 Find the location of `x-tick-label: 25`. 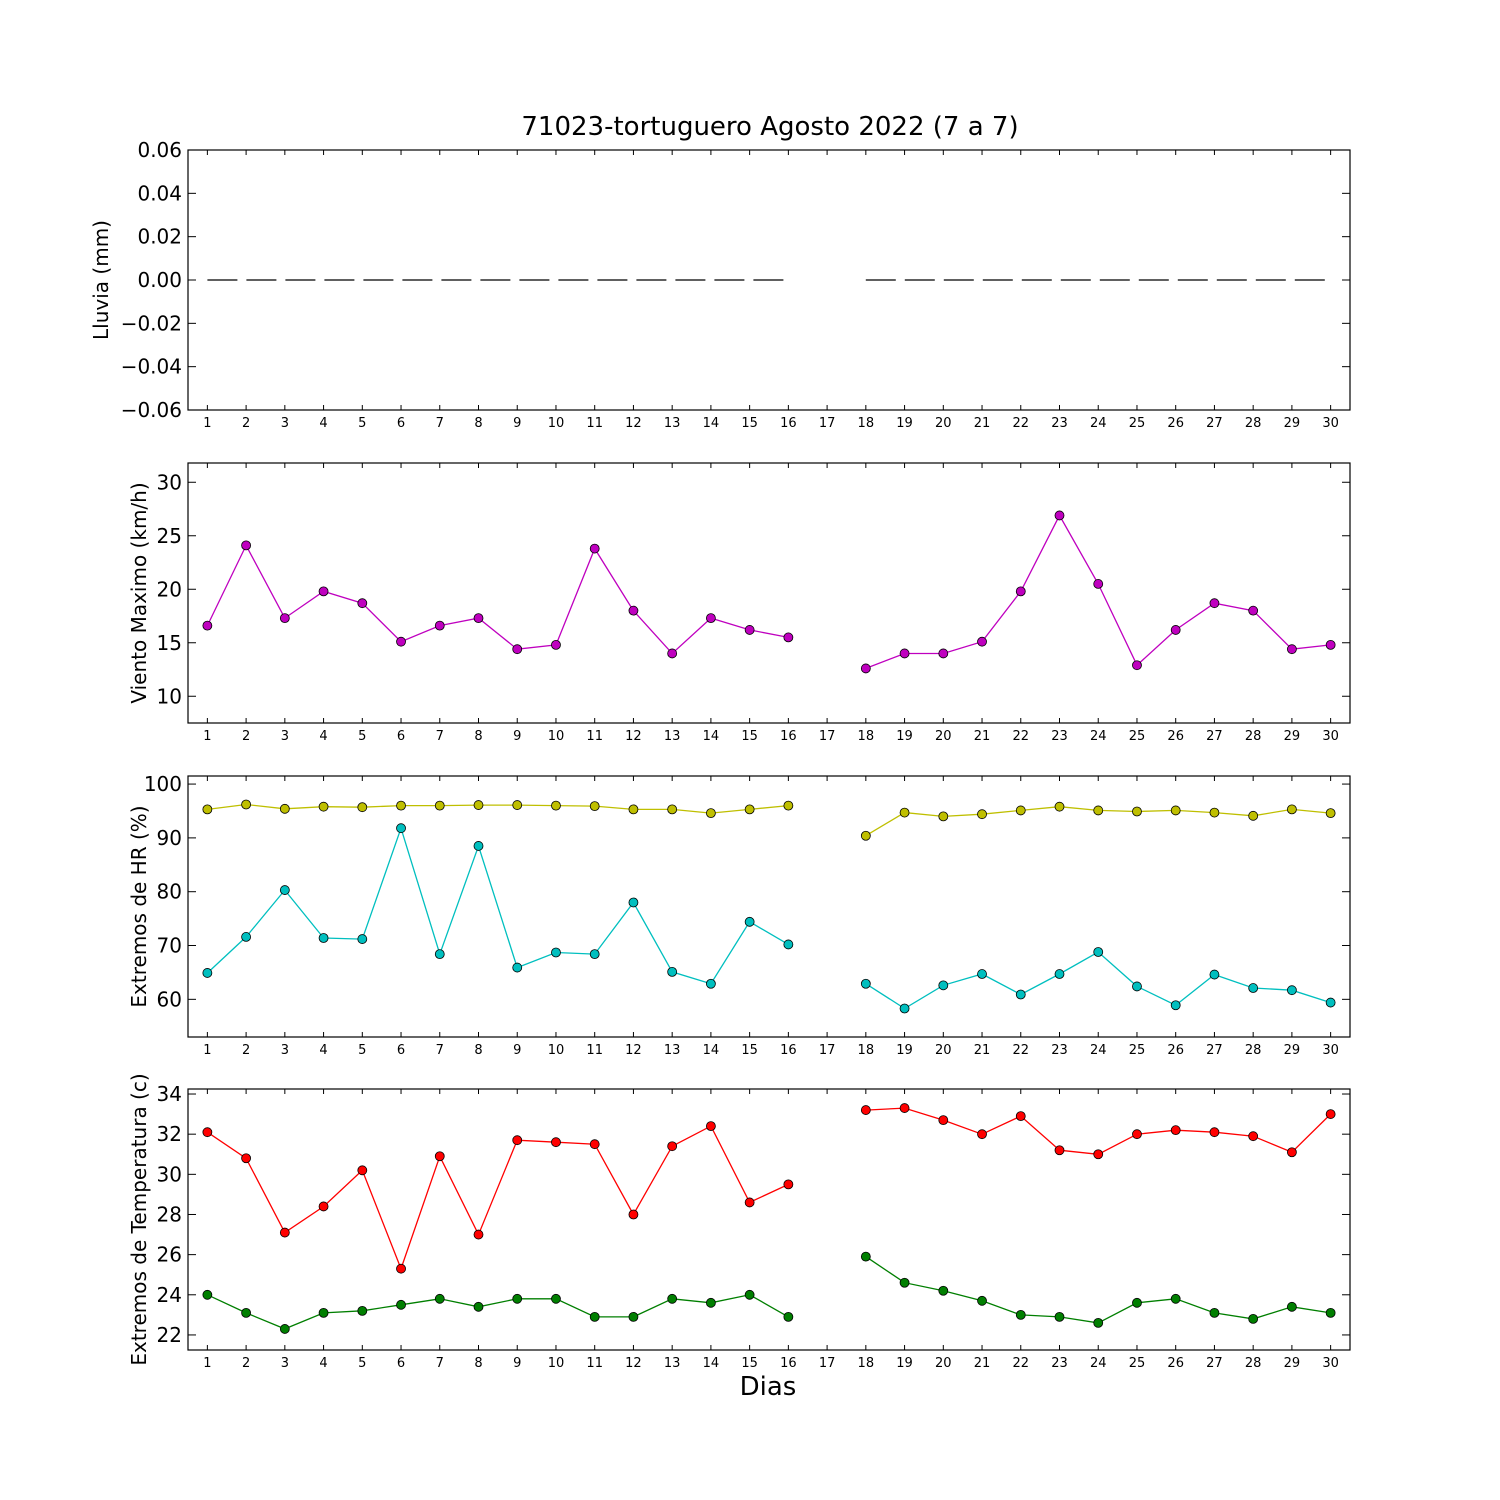

x-tick-label: 25 is located at coordinates (1137, 1050).